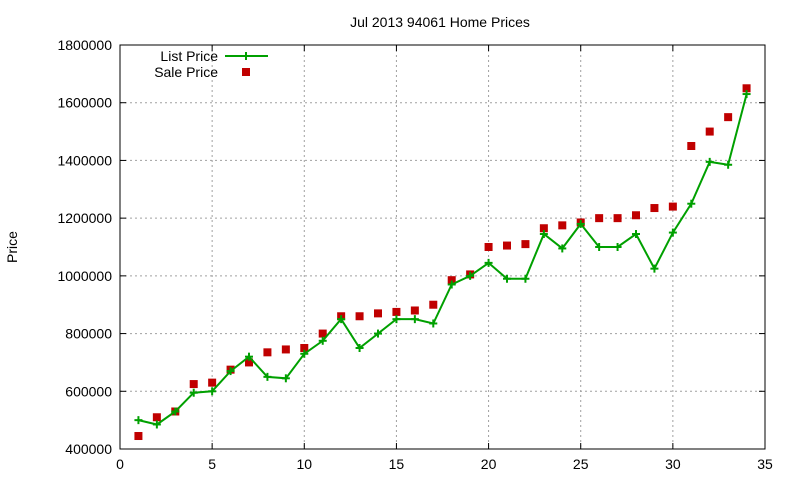  Describe the element at coordinates (186, 72) in the screenshot. I see `legend-label-sale-price: Sale Price` at that location.